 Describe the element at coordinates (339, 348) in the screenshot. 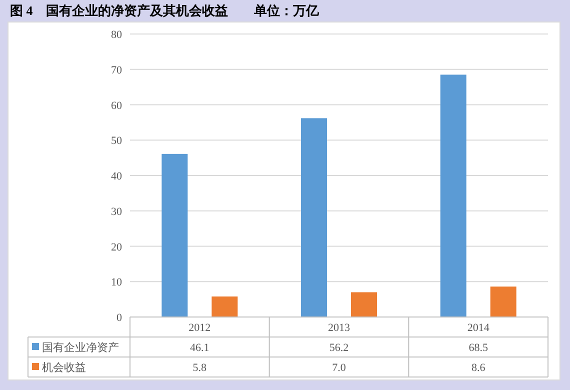

I see `data-label: 56.2` at that location.